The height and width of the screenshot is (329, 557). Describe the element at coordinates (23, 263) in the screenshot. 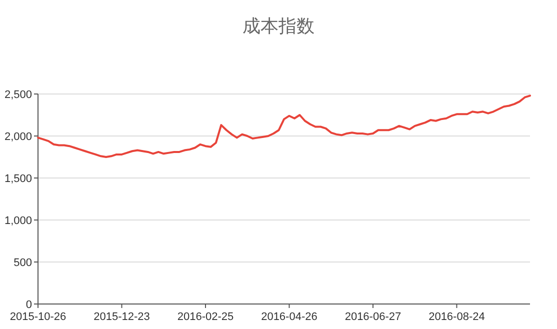

I see `y-tick-label: 500` at that location.